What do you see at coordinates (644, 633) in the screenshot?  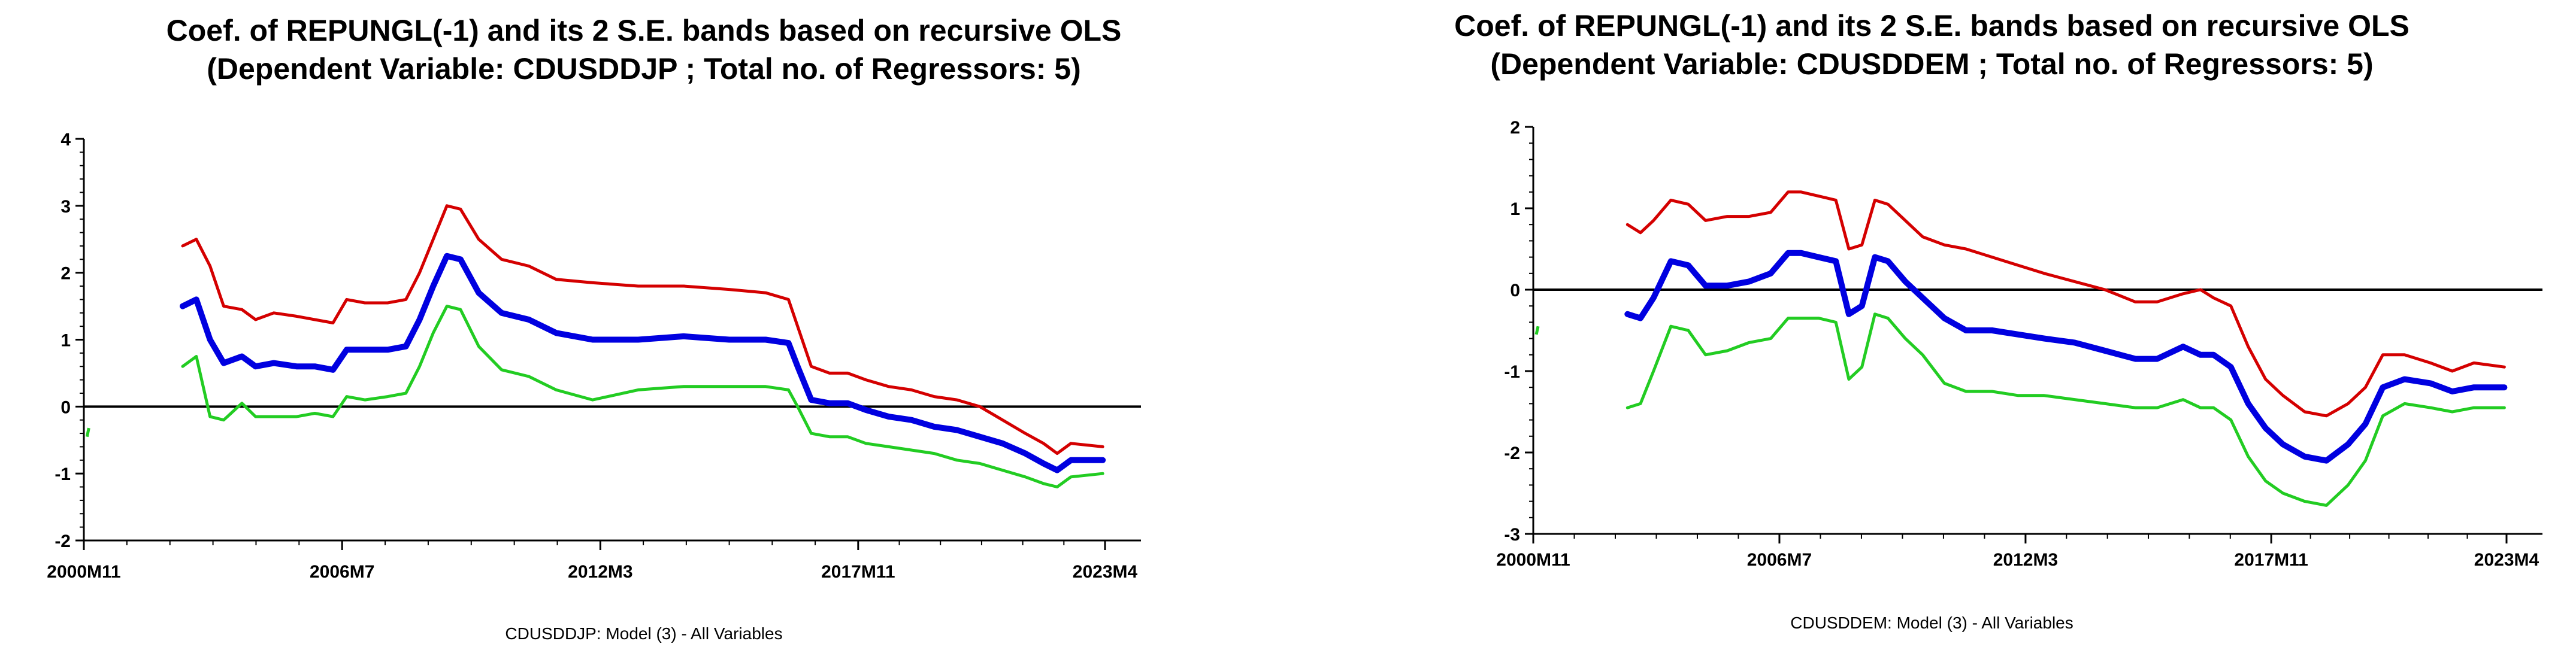 I see `chart-caption: CDUSDDJP: Model (3) - All Variables` at bounding box center [644, 633].